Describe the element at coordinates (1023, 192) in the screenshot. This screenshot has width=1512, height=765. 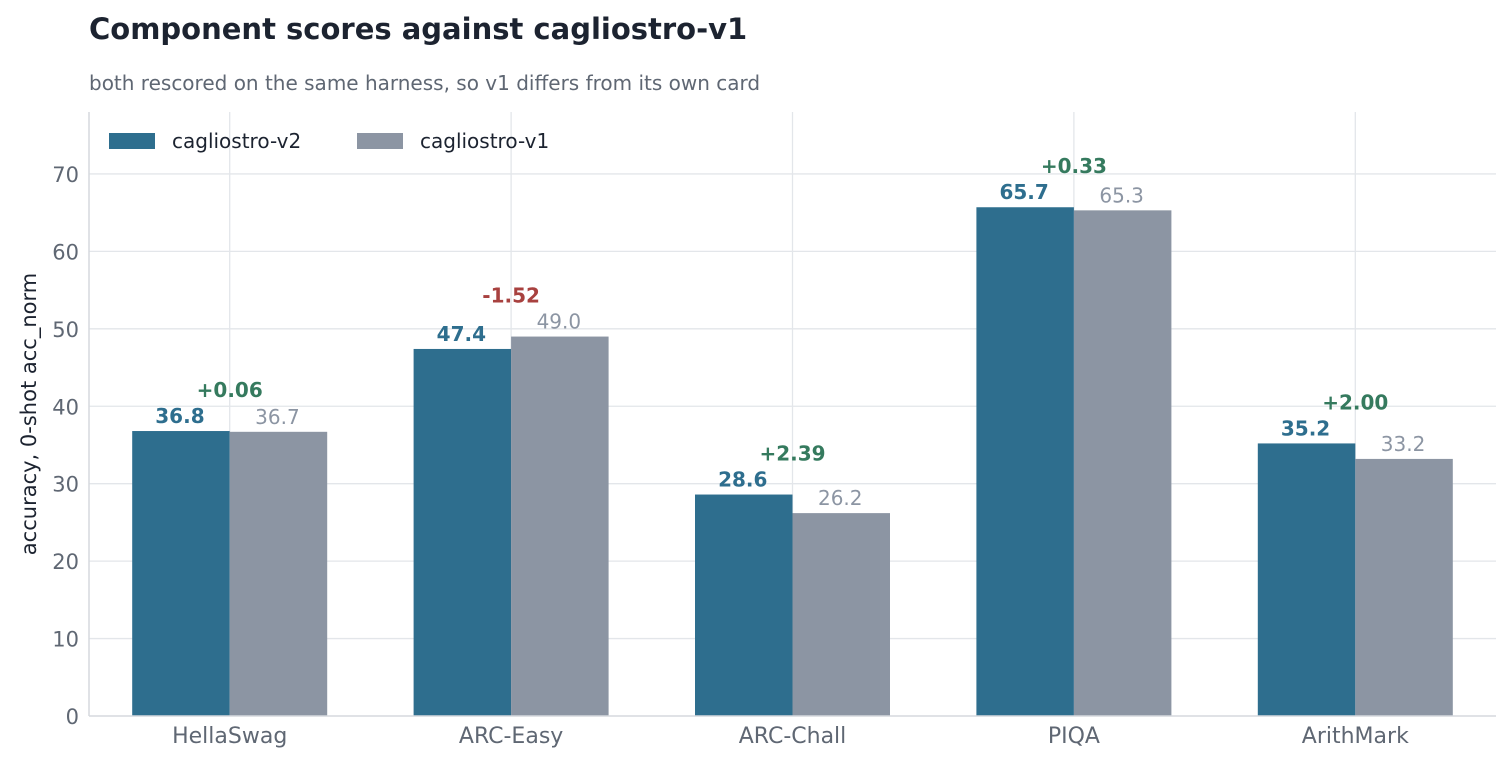
I see `value-label-v2: 65.7` at that location.